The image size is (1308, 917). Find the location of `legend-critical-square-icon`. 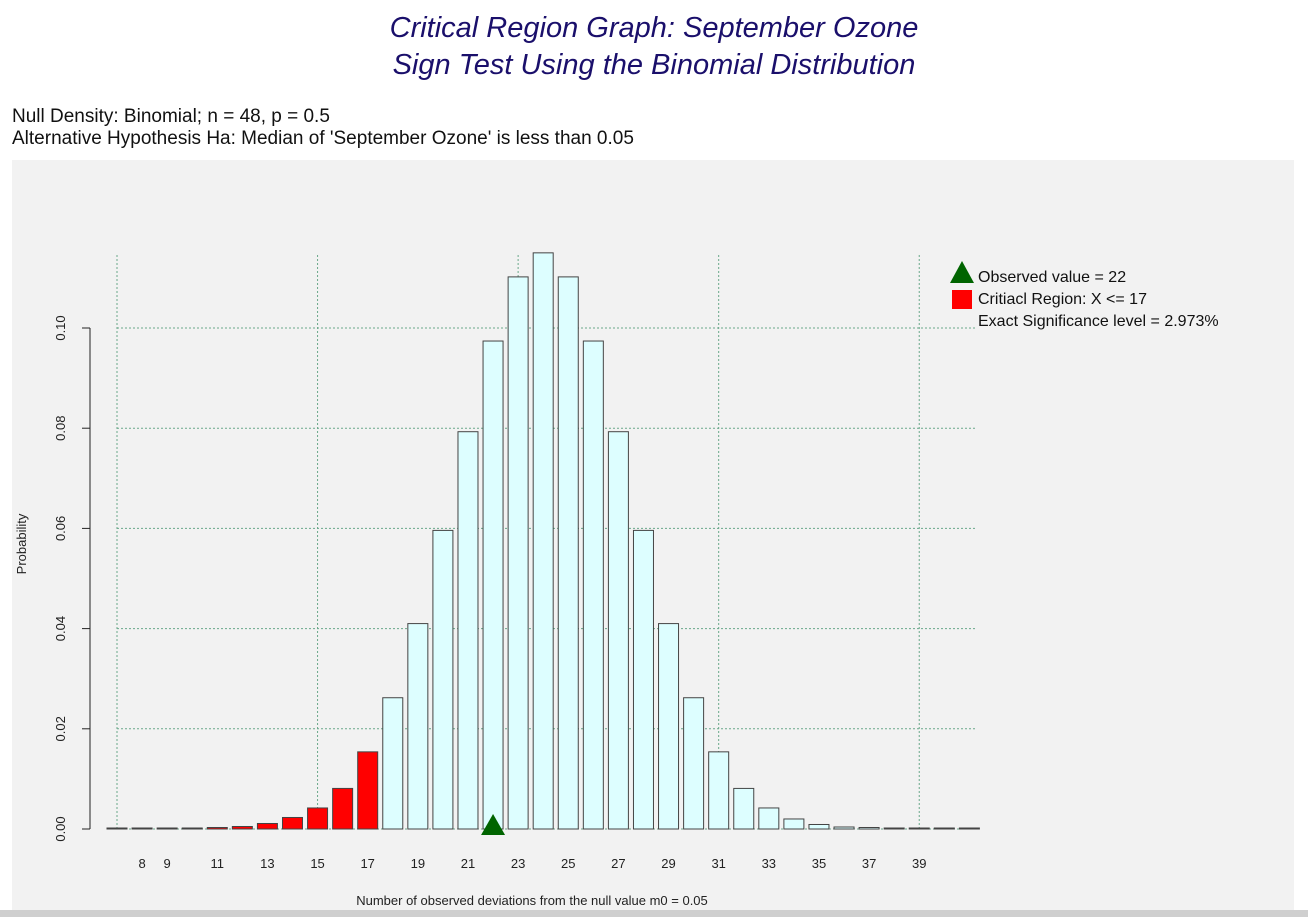

legend-critical-square-icon is located at coordinates (962, 299).